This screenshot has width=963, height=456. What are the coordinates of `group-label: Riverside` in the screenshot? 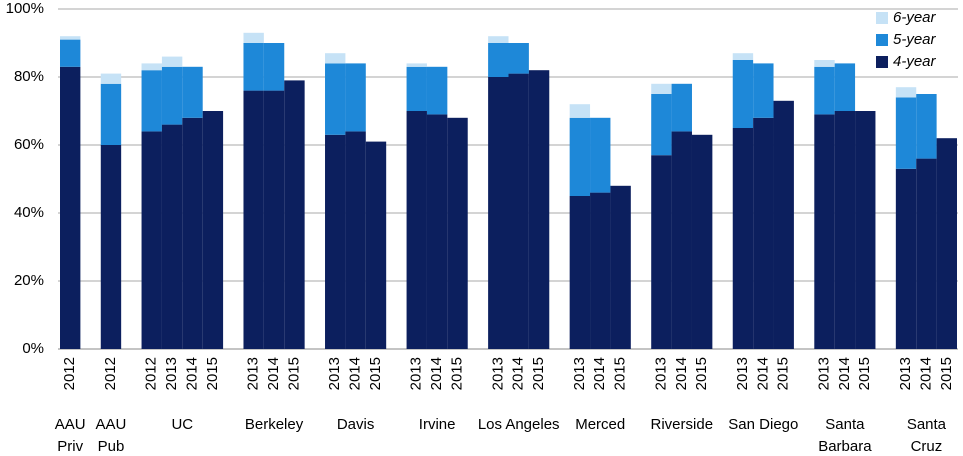 It's located at (682, 424).